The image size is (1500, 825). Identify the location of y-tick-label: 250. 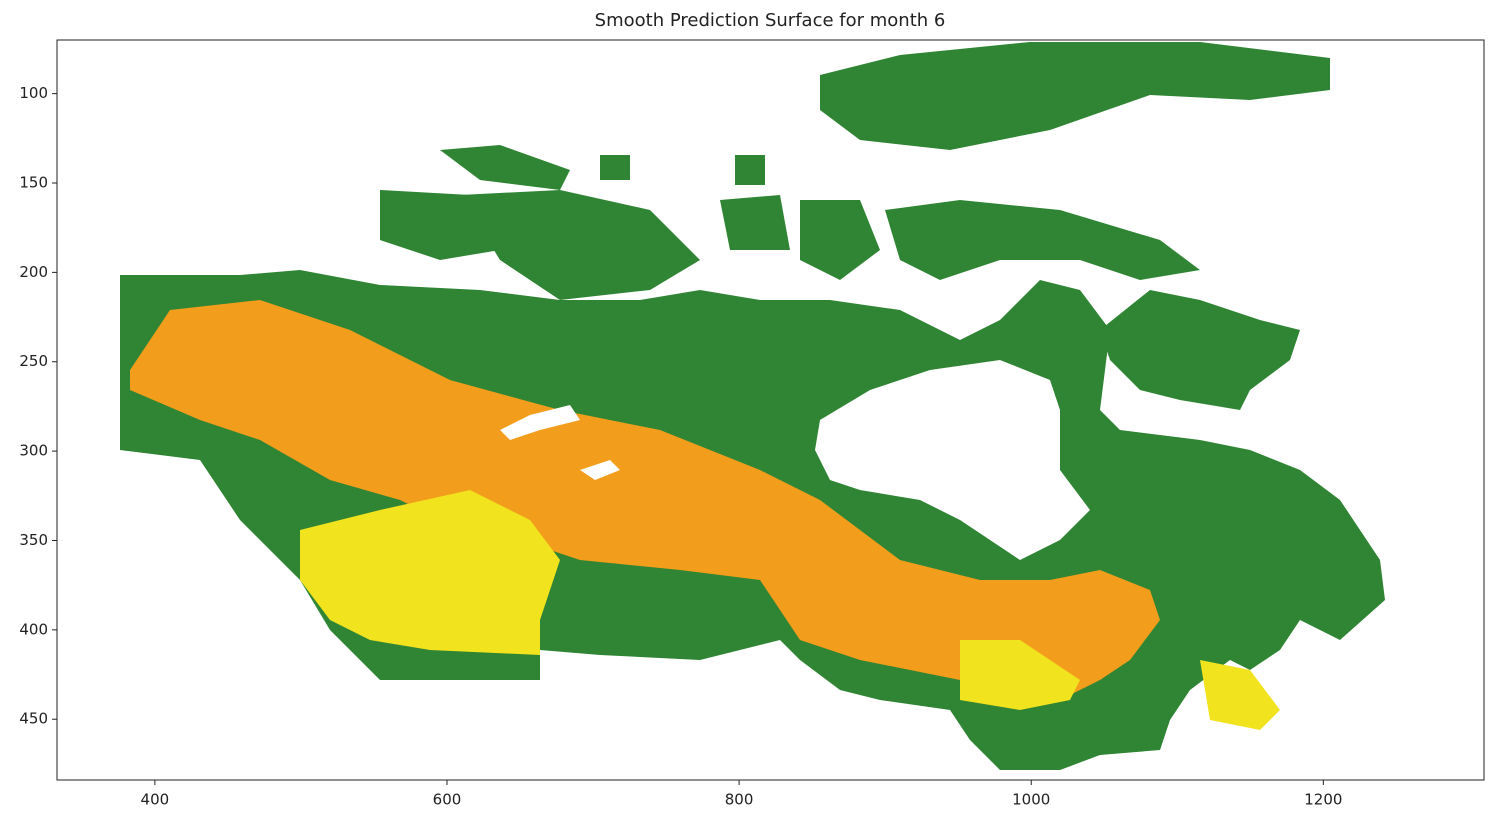
(33, 361).